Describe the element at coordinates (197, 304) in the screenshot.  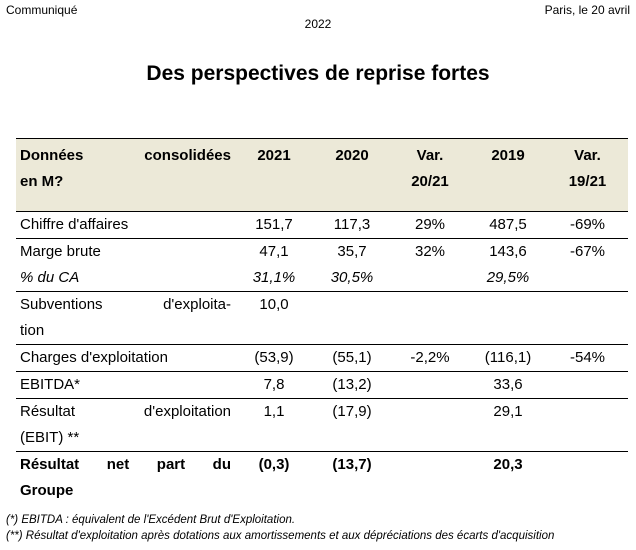
I see `row-label-word: d'exploita-` at that location.